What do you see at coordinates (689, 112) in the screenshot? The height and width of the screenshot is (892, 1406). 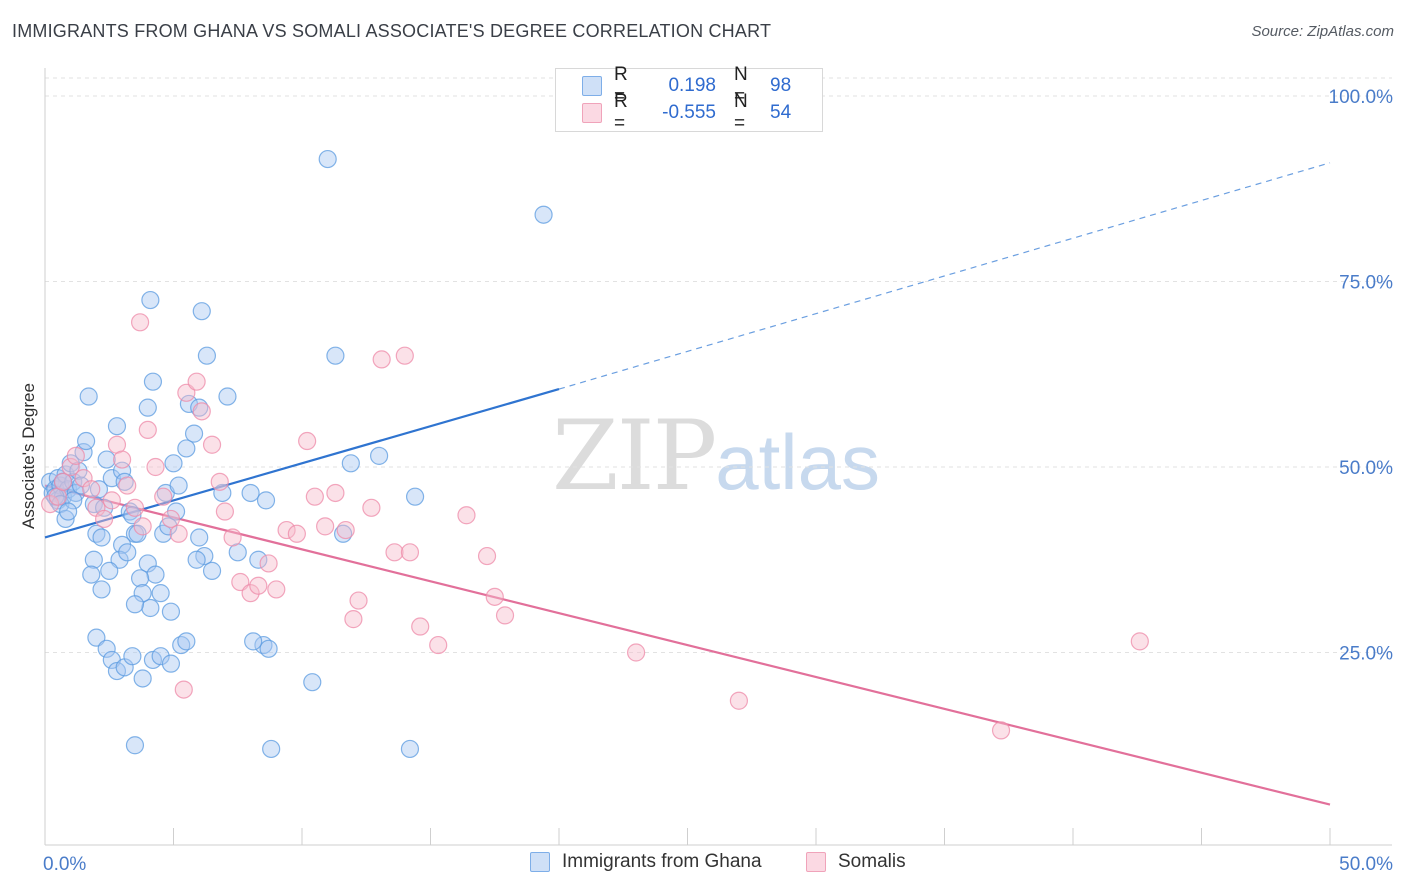 I see `r-value: -0.555` at bounding box center [689, 112].